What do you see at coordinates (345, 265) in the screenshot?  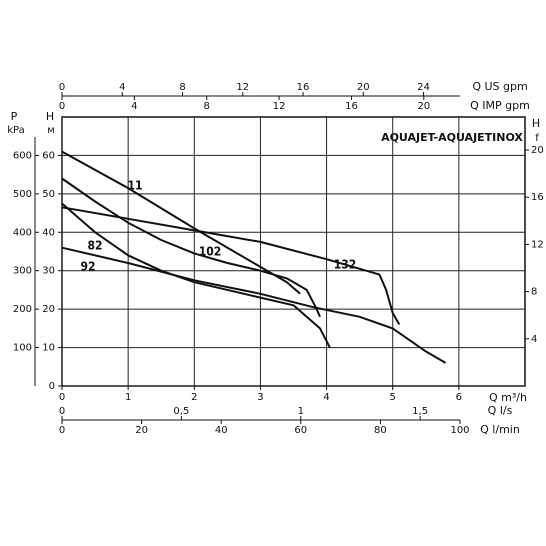 I see `curve-label: 132` at bounding box center [345, 265].